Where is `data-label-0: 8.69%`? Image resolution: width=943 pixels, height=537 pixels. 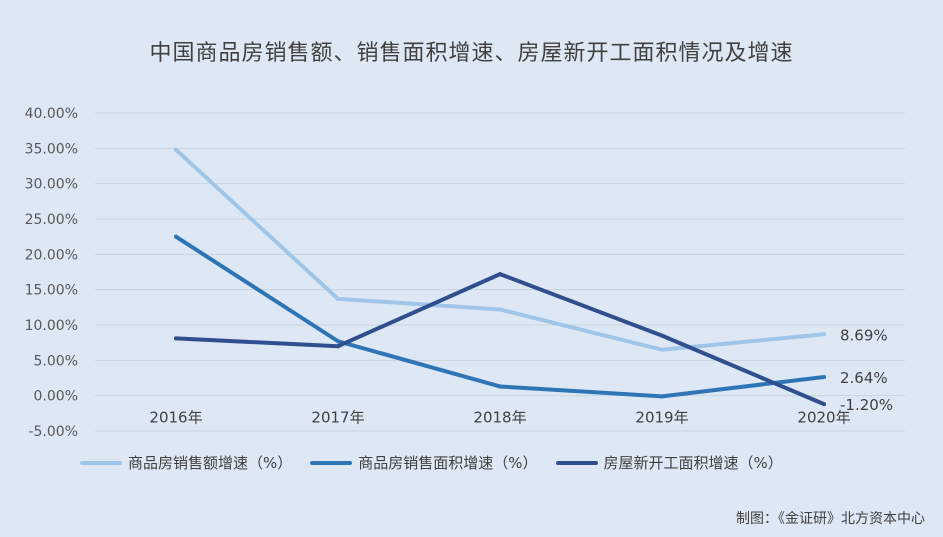 data-label-0: 8.69% is located at coordinates (864, 335).